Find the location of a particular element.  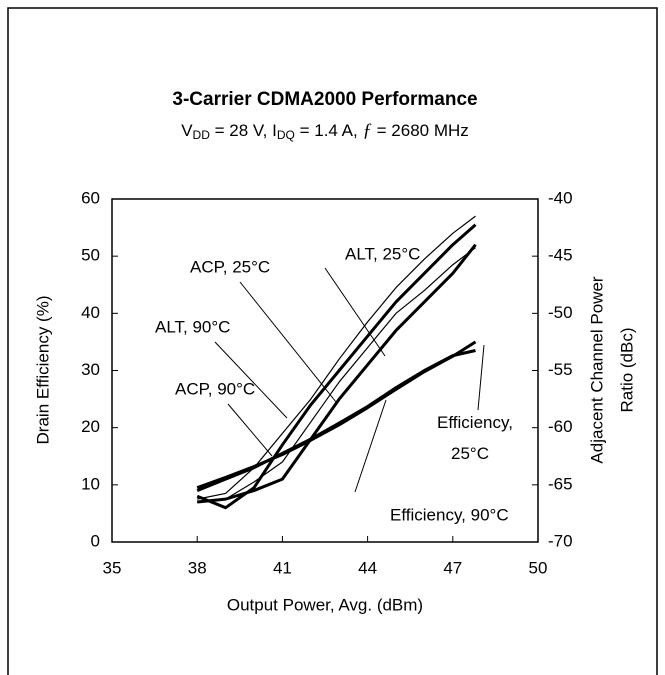

y-tick-label: 40 is located at coordinates (90, 312).